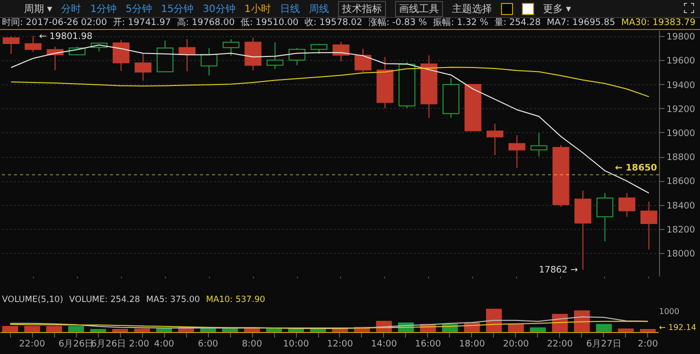 Image resolution: width=700 pixels, height=354 pixels. I want to click on text: 周线, so click(318, 9).